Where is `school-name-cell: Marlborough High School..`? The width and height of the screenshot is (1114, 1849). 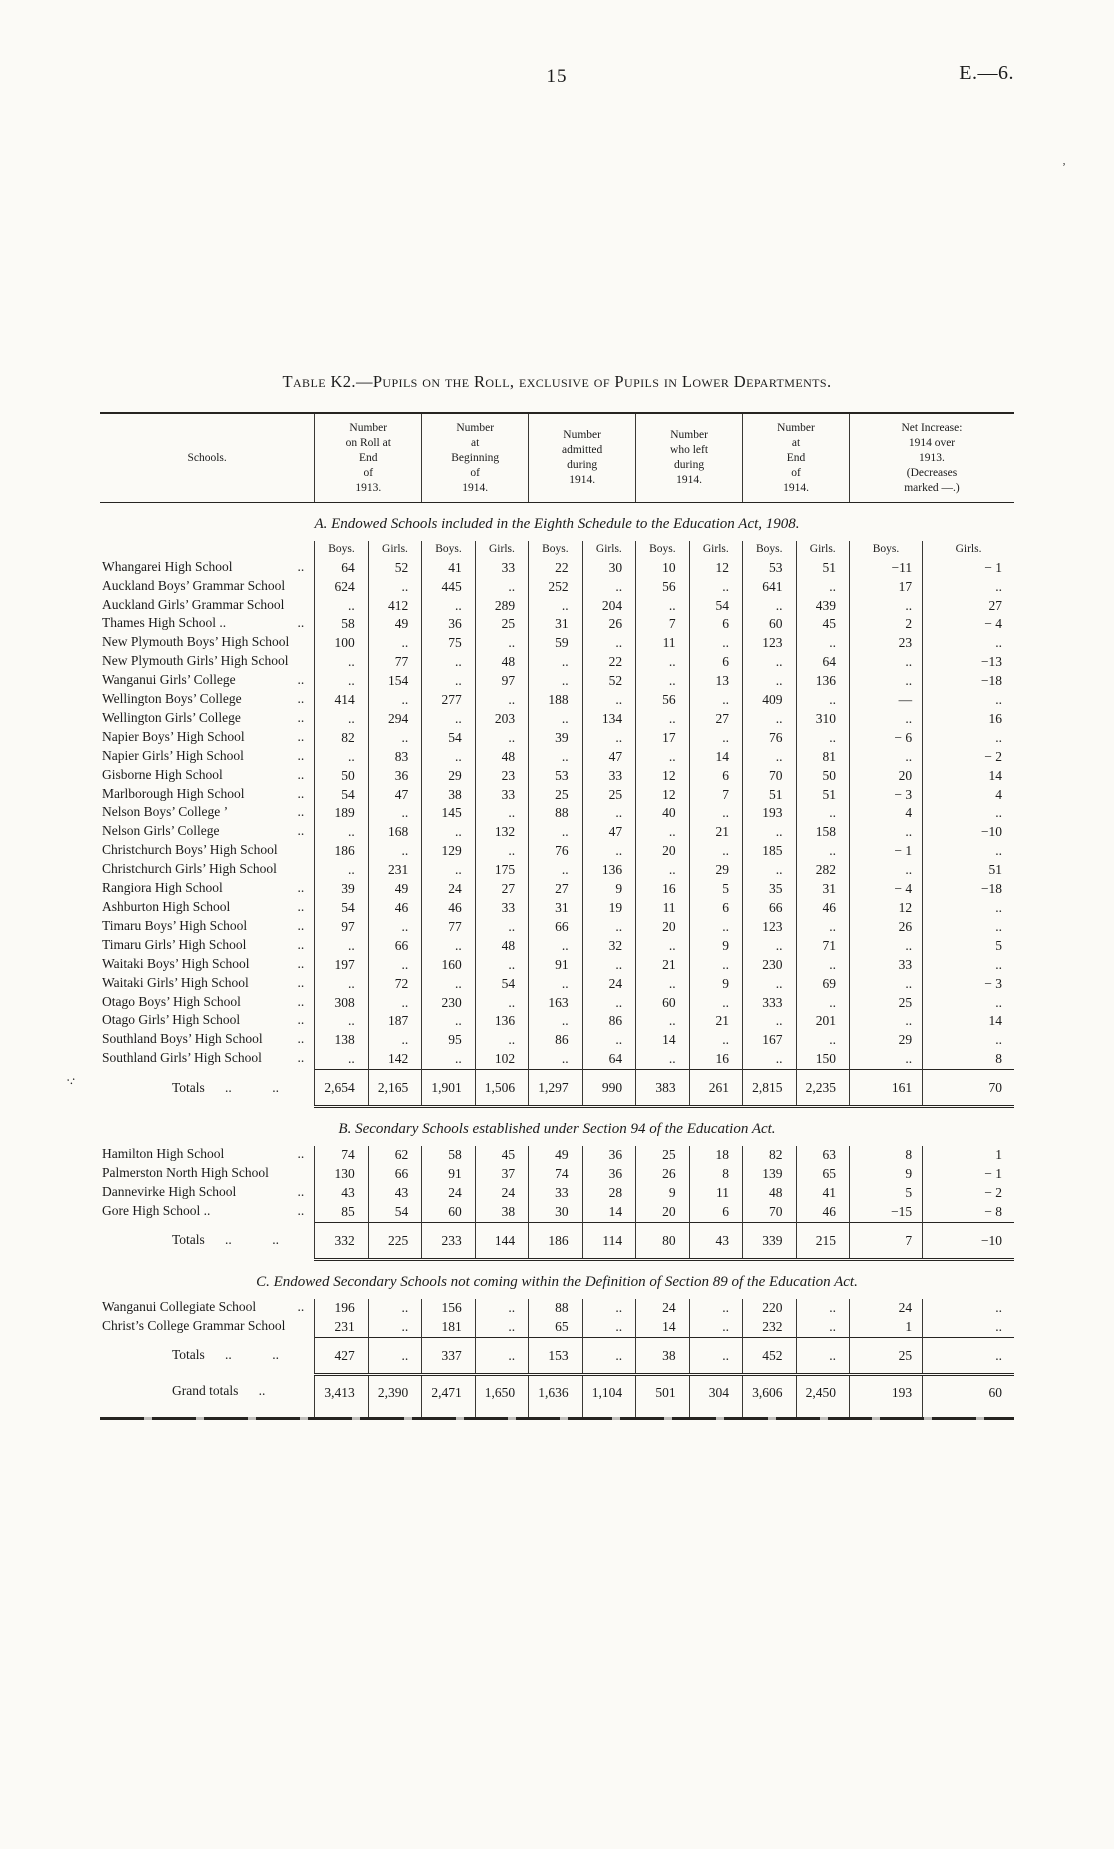 school-name-cell: Marlborough High School.. is located at coordinates (207, 795).